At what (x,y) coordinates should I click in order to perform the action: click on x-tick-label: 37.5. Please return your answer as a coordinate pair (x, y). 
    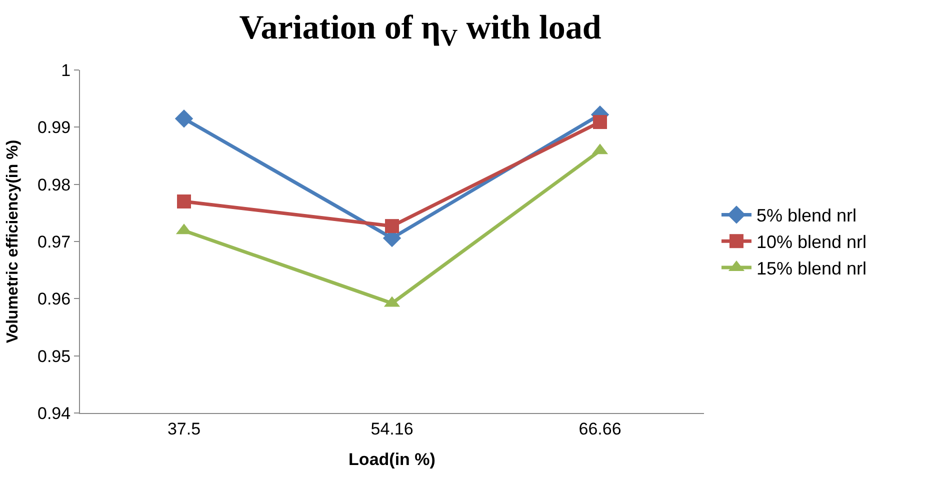
    Looking at the image, I should click on (184, 428).